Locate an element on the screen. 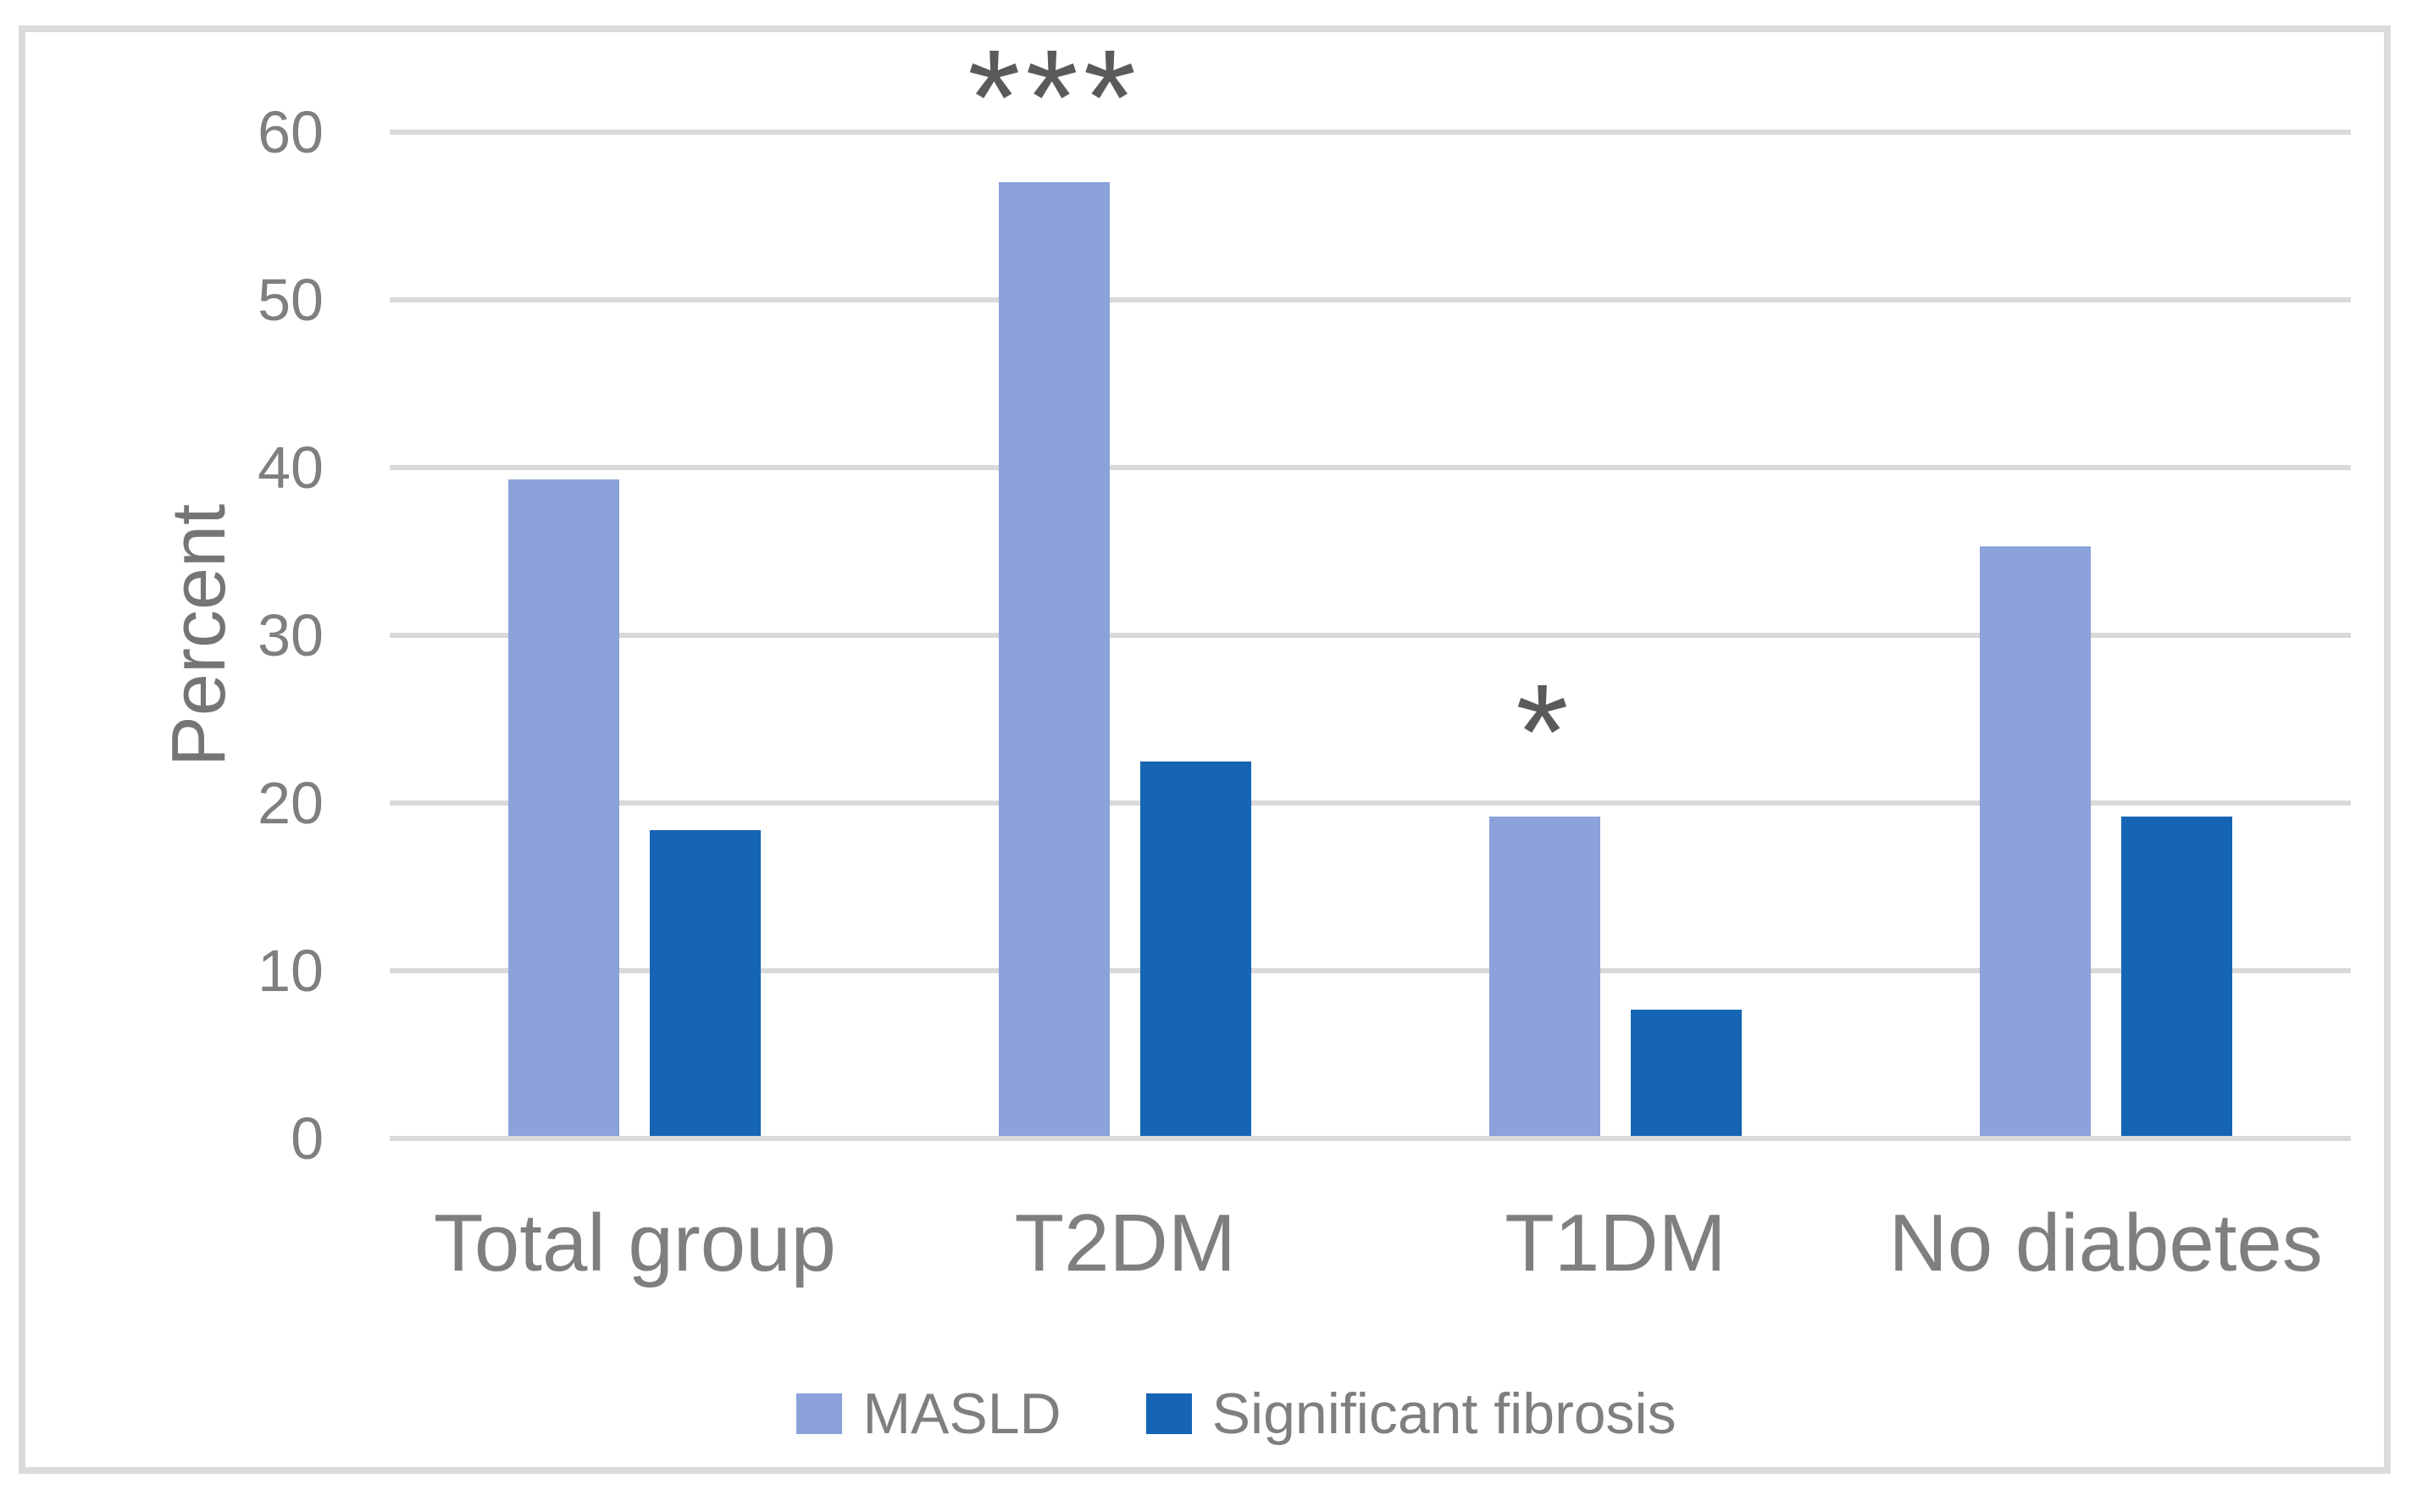  legend: MASLD Significant fibrosis is located at coordinates (1223, 1414).